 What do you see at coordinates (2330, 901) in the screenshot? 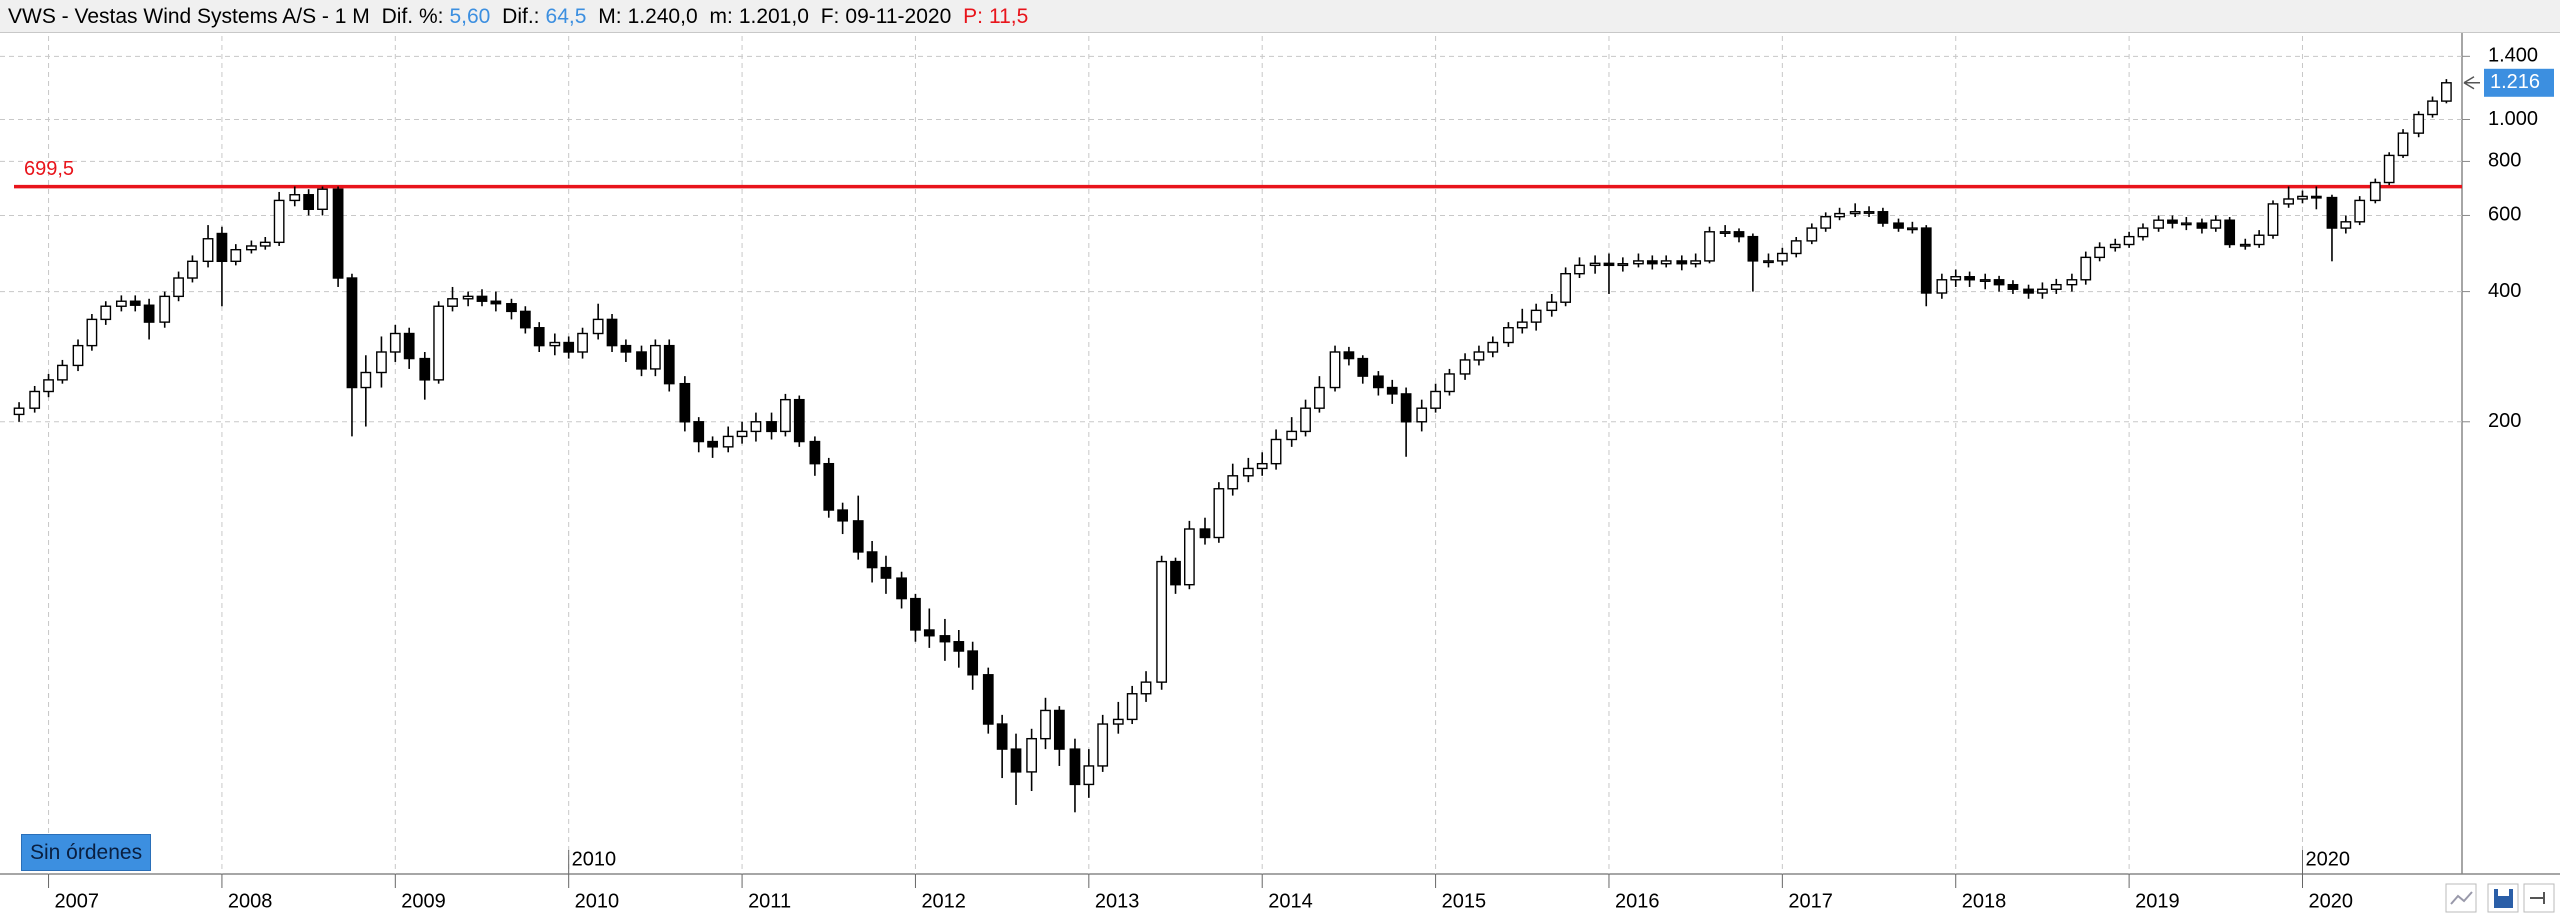
I see `x-tick-label: 2020` at bounding box center [2330, 901].